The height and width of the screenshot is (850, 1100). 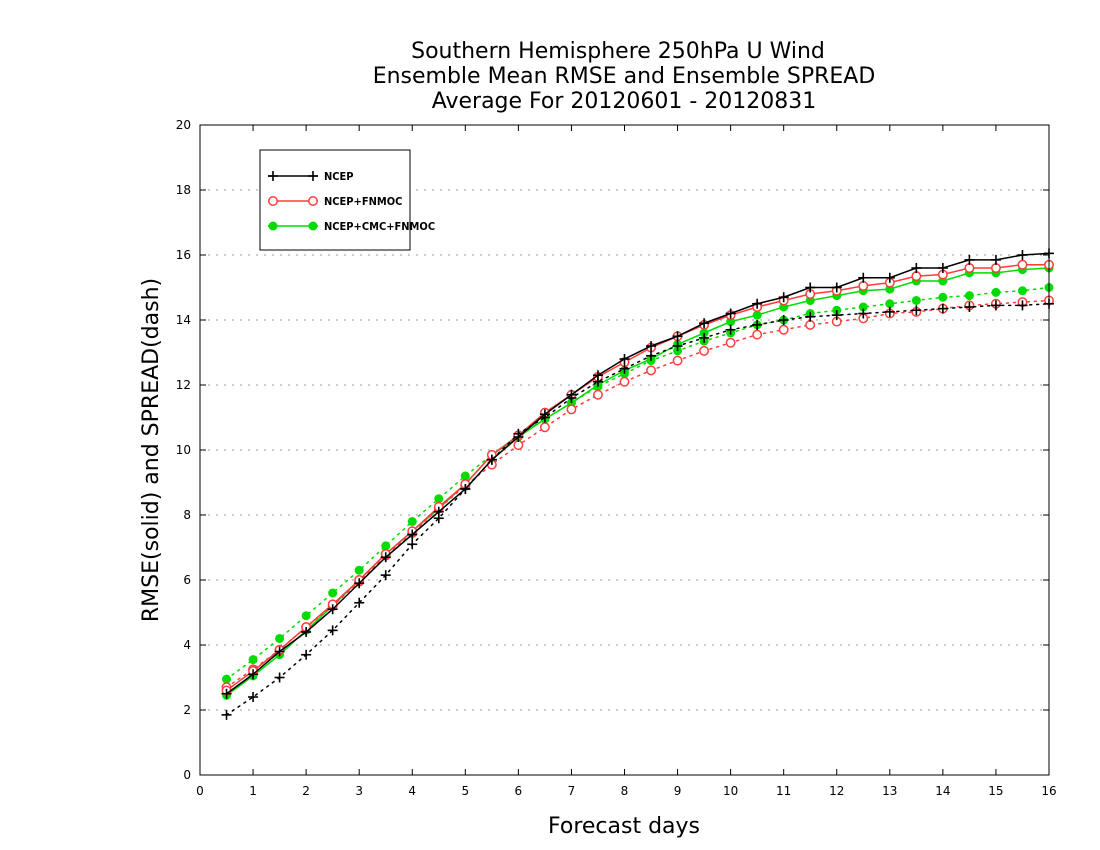 I want to click on x-tick-label: 1, so click(x=253, y=791).